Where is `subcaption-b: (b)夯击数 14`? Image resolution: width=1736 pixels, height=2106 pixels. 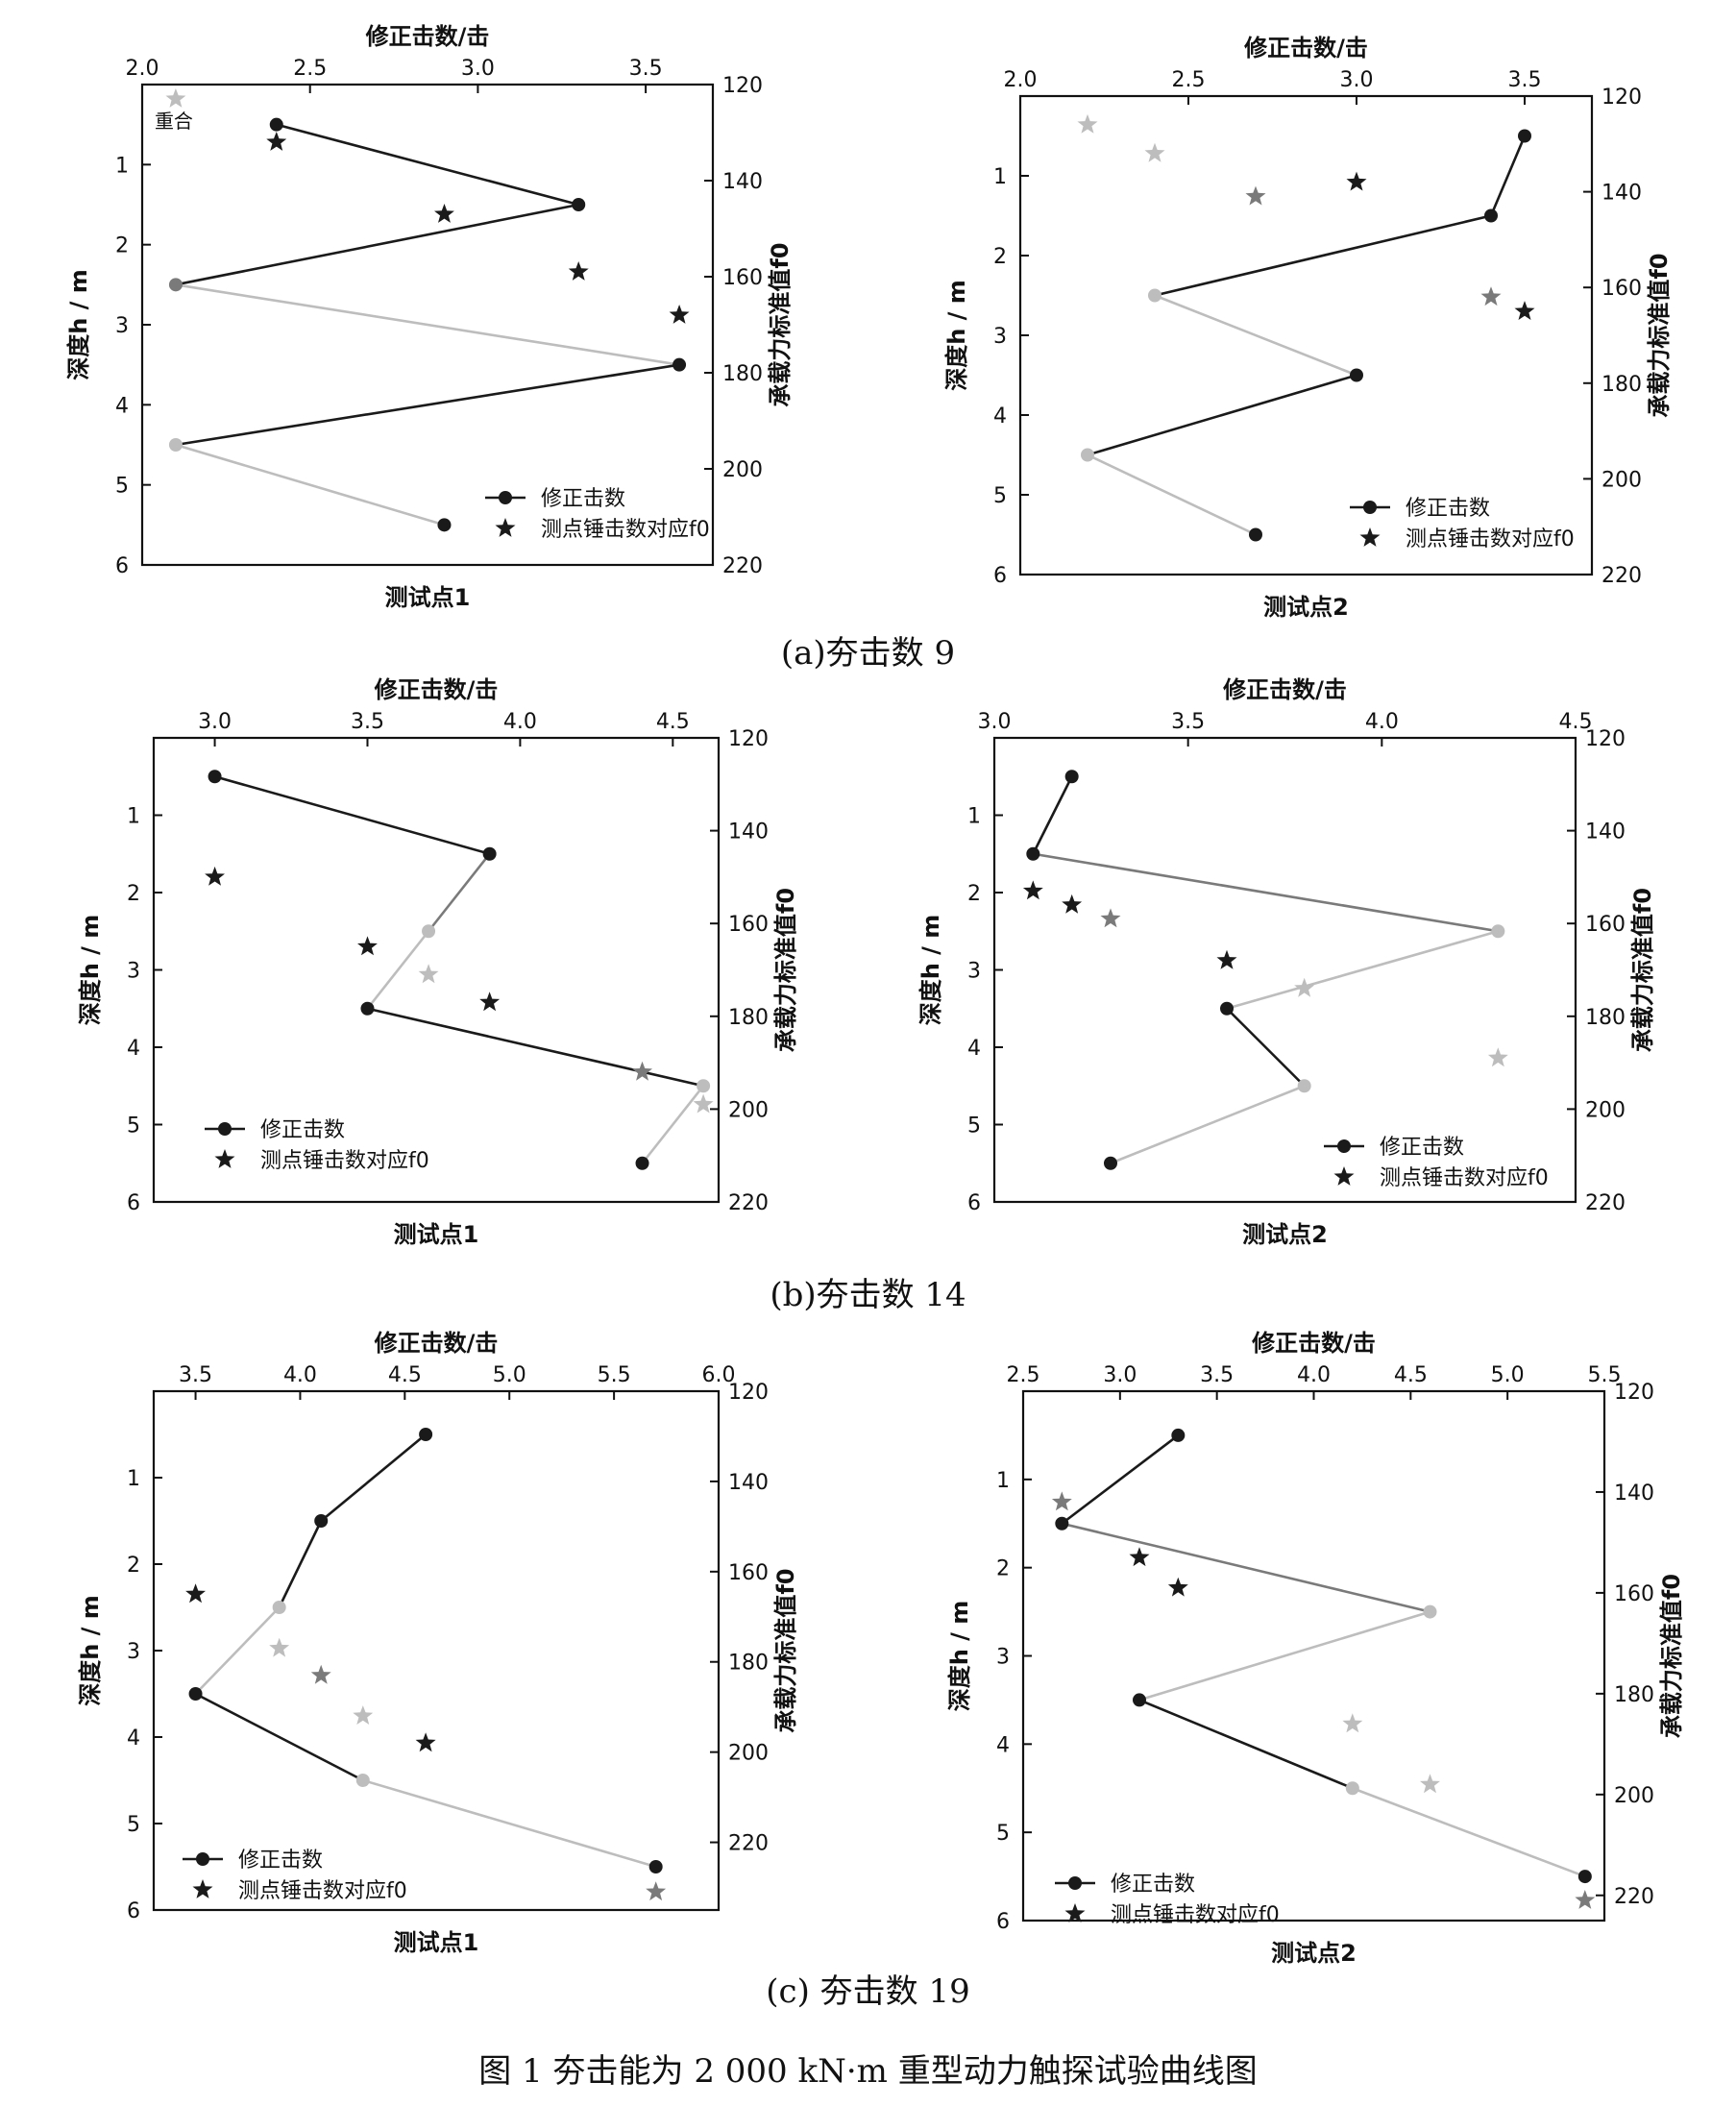 subcaption-b: (b)夯击数 14 is located at coordinates (868, 1295).